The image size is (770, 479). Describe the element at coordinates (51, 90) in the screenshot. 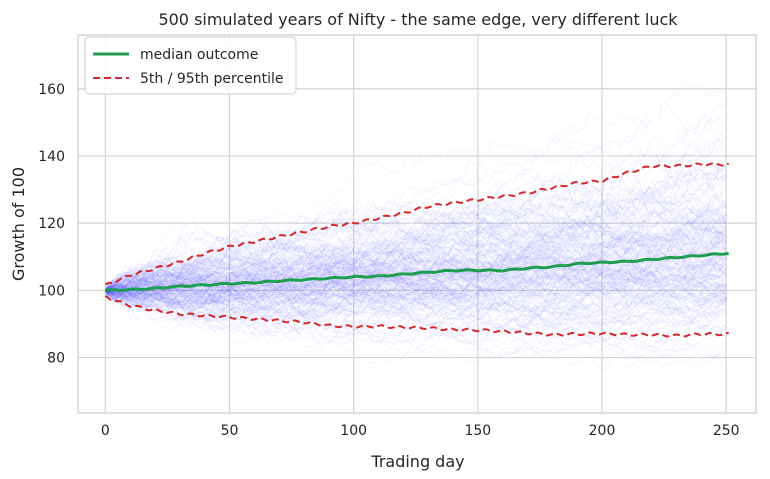

I see `y-tick-label: 160` at that location.